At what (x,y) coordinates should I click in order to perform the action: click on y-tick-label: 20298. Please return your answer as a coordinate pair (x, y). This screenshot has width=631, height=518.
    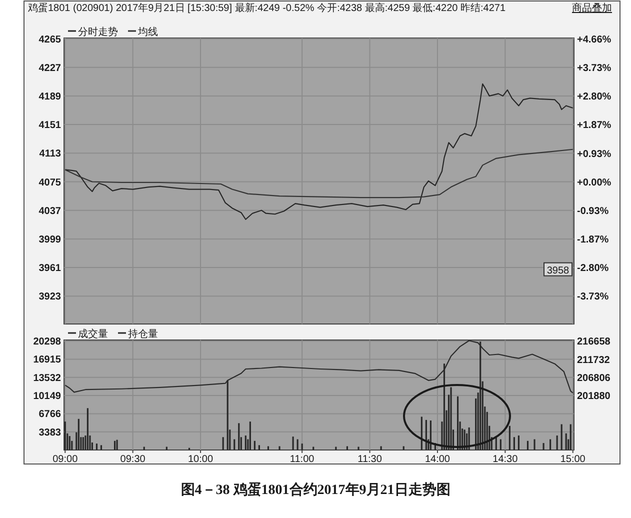
    Looking at the image, I should click on (47, 342).